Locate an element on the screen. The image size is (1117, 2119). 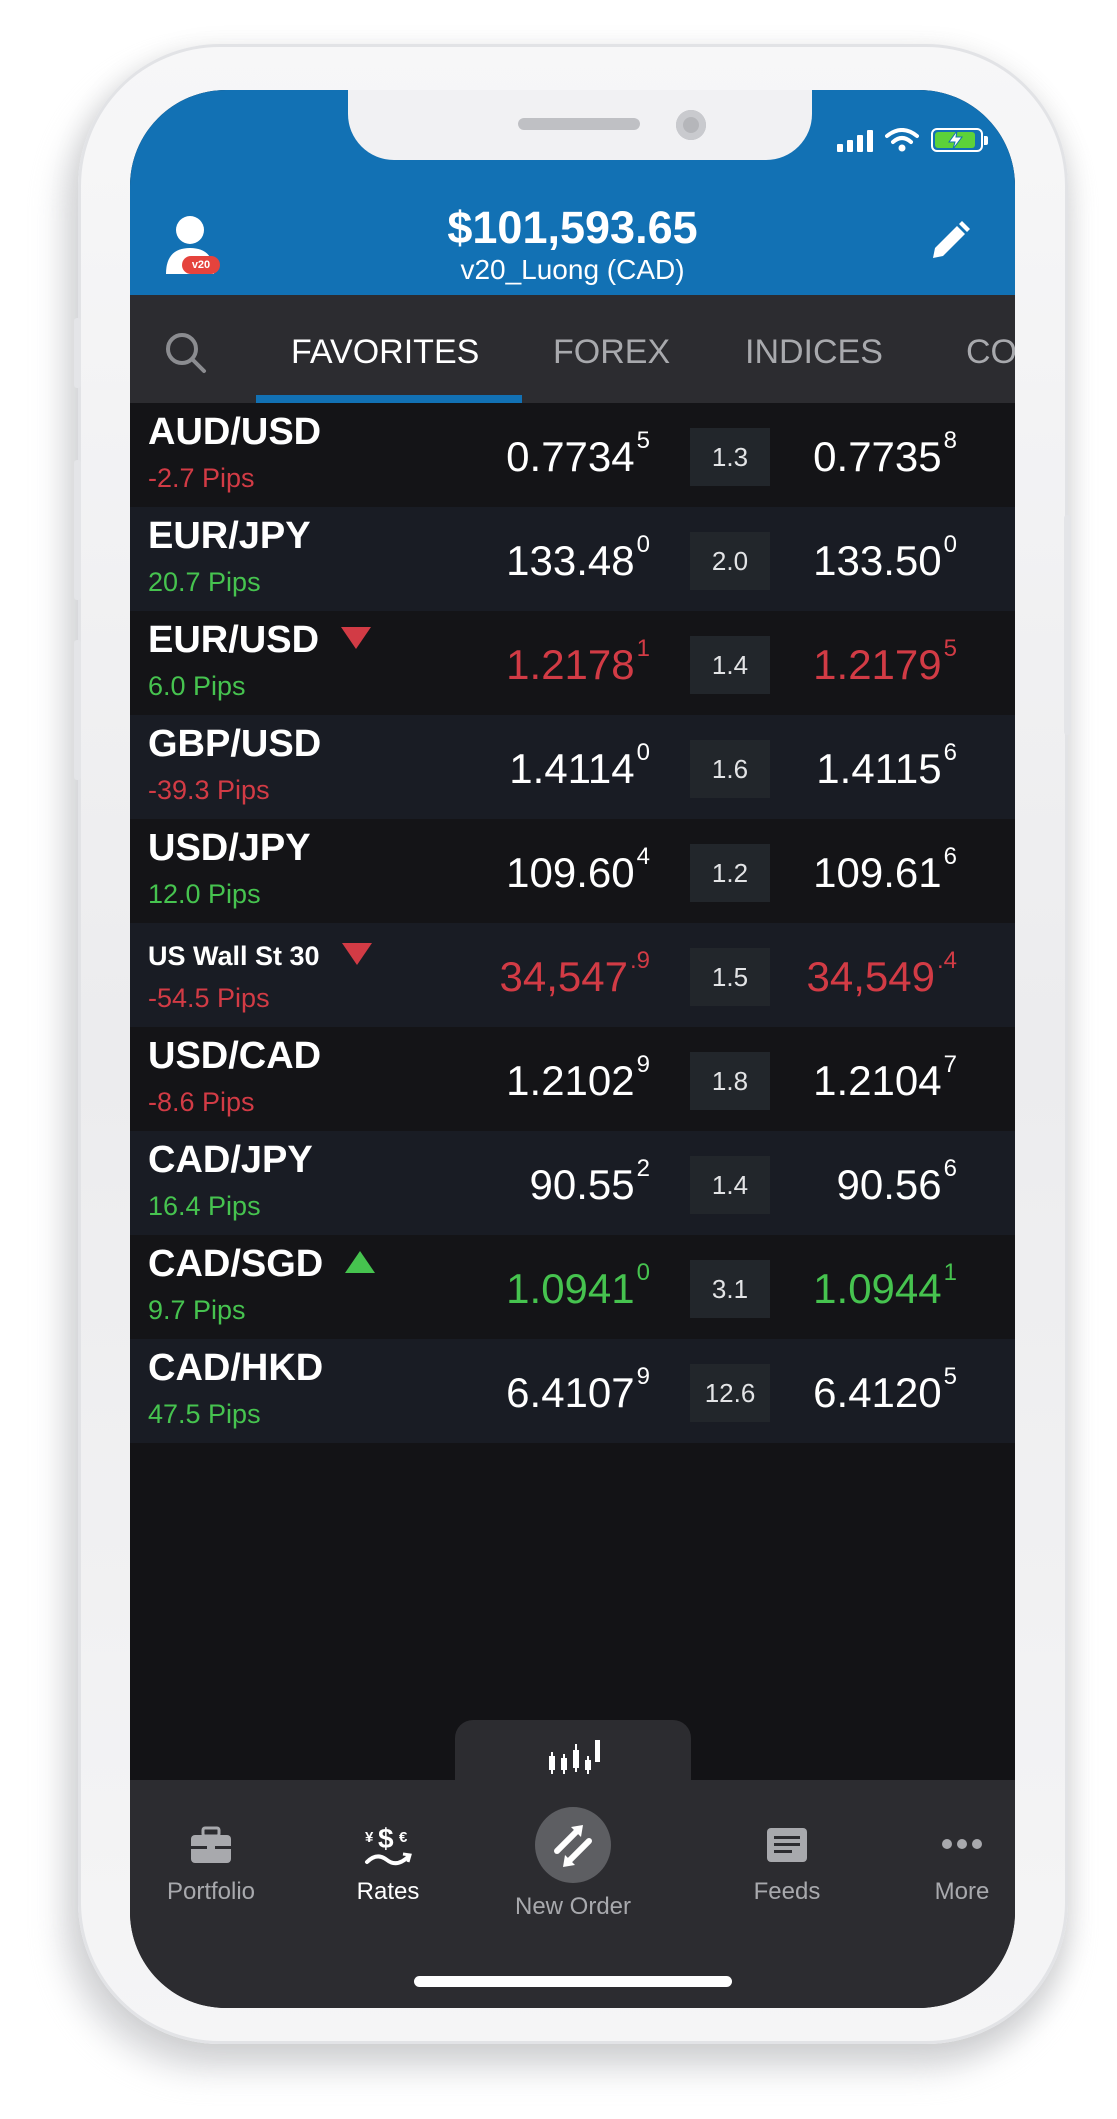
bid-price: 0.77345 is located at coordinates (578, 454).